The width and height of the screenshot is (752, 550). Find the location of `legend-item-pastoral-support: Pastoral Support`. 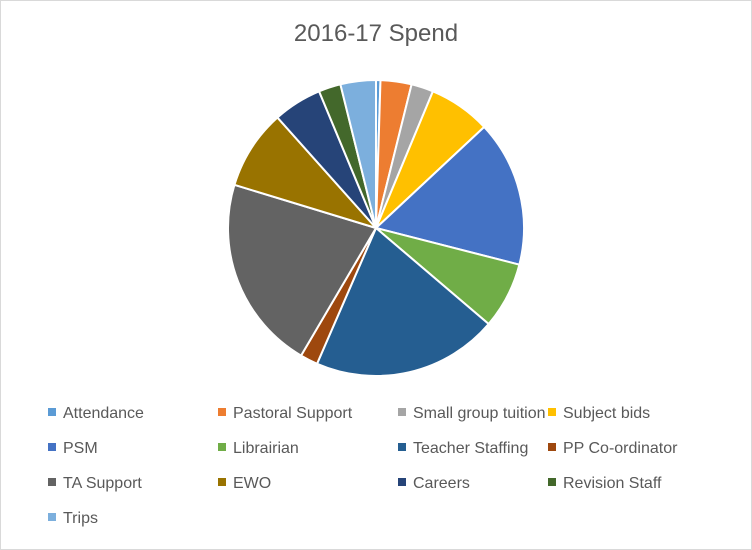

legend-item-pastoral-support: Pastoral Support is located at coordinates (285, 414).